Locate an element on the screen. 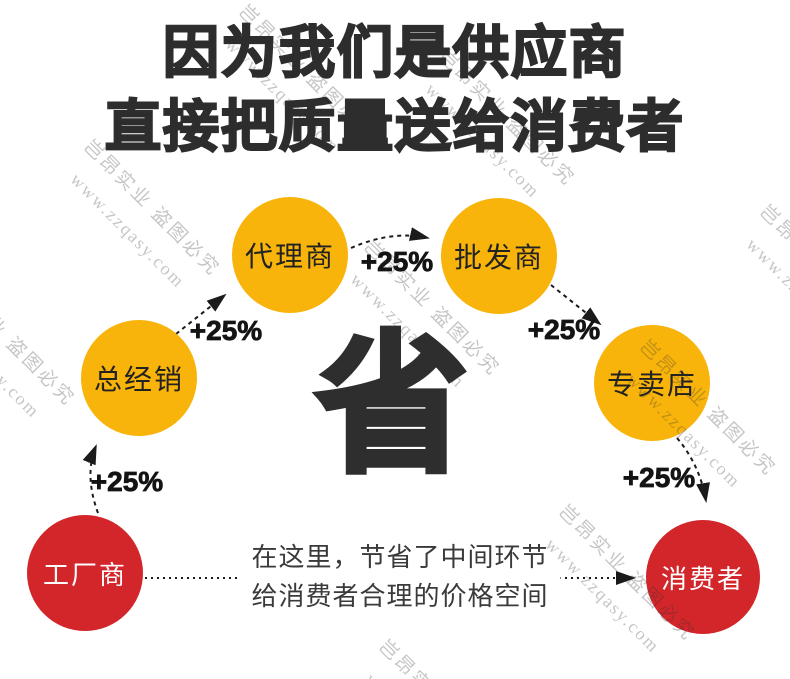 This screenshot has height=679, width=790. arrow-distributor-to-agent is located at coordinates (201, 314).